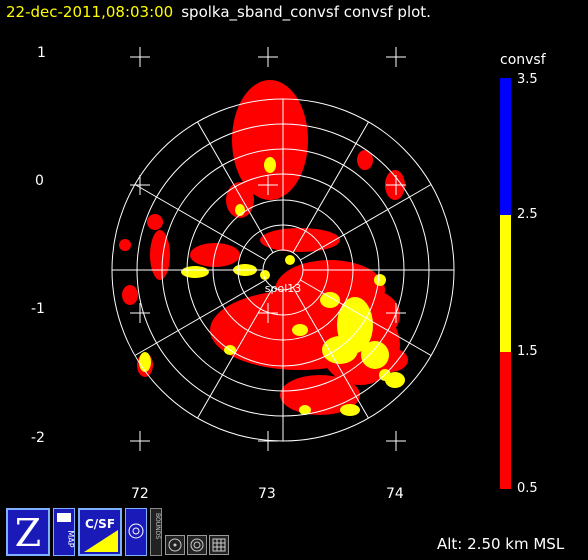  I want to click on target-tool-button, so click(175, 545).